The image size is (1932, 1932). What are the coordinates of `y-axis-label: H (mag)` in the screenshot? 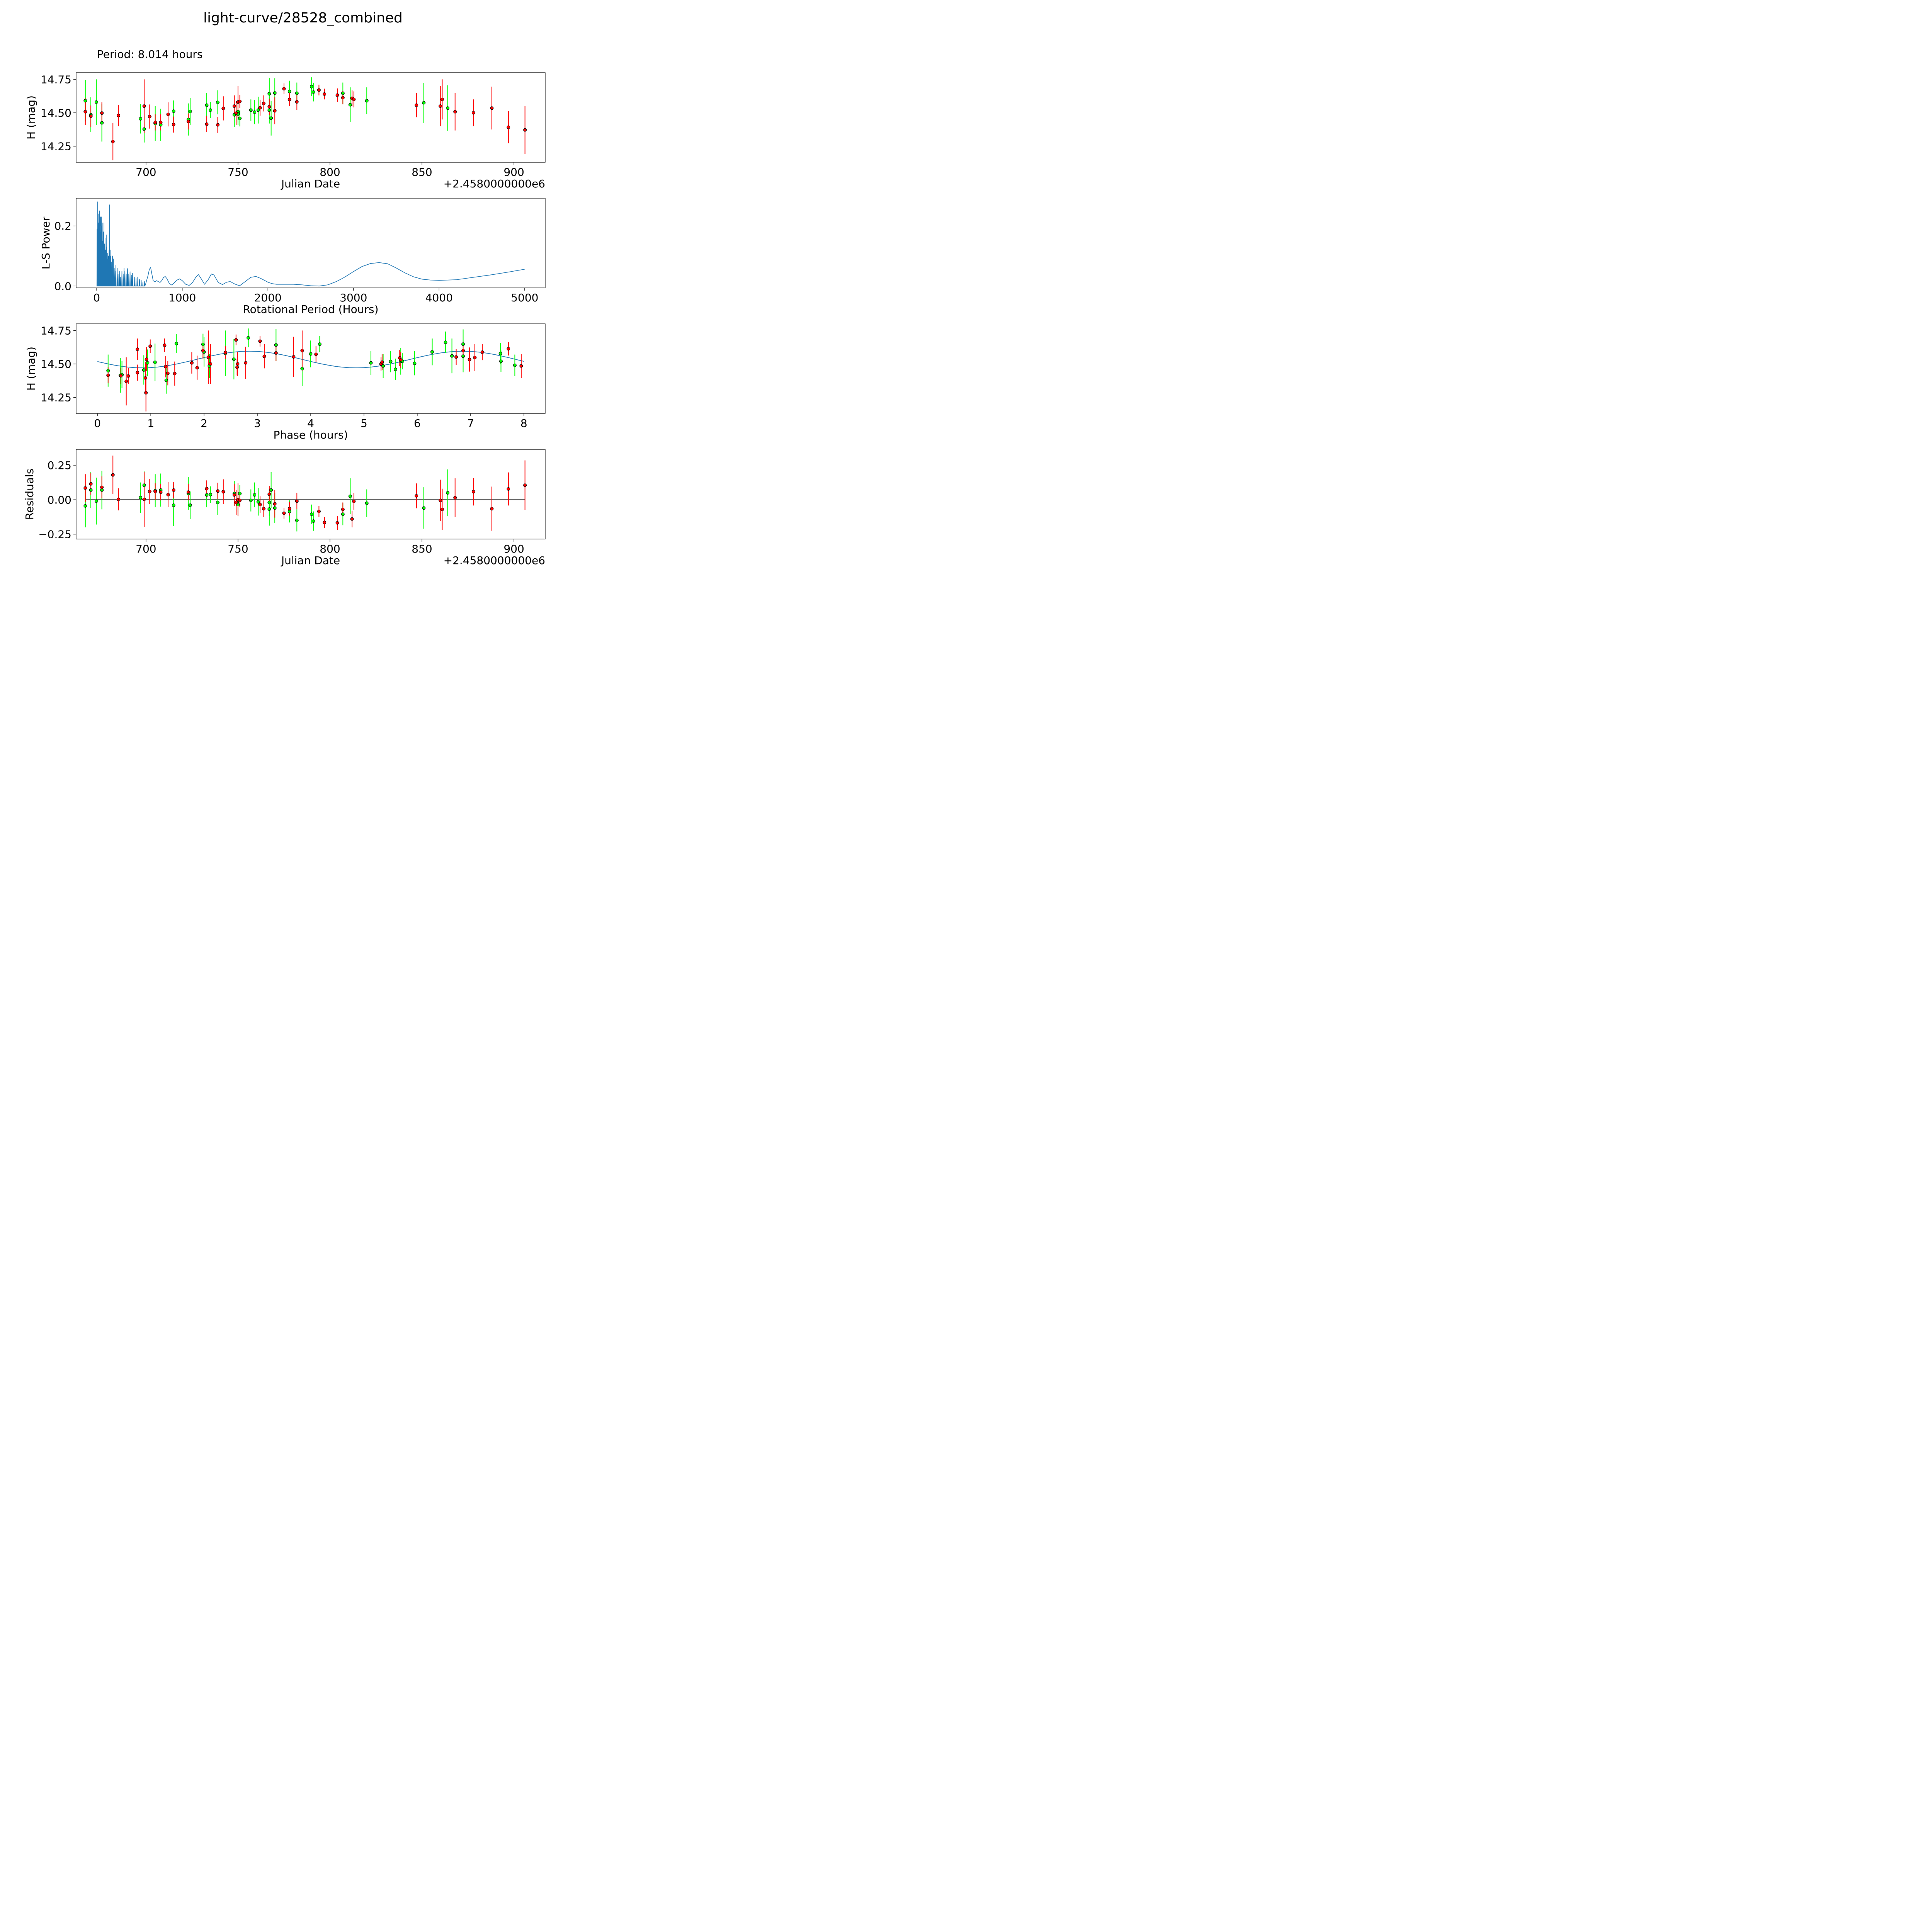 It's located at (31, 117).